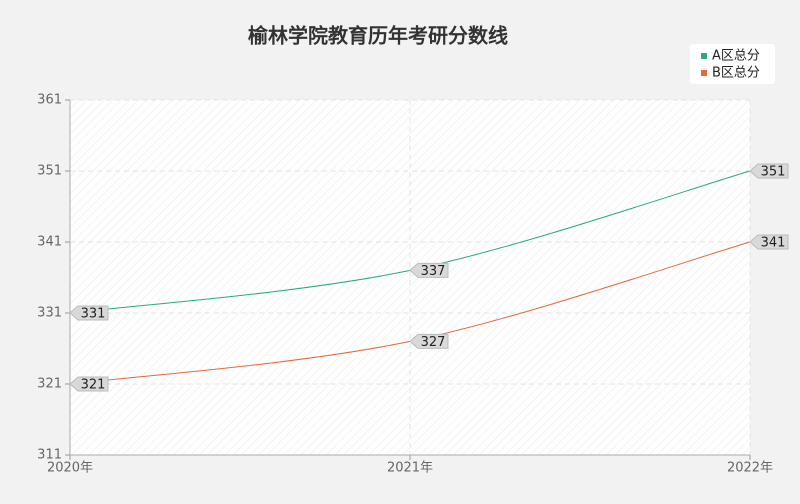  Describe the element at coordinates (736, 73) in the screenshot. I see `legend-label: B区总分` at that location.